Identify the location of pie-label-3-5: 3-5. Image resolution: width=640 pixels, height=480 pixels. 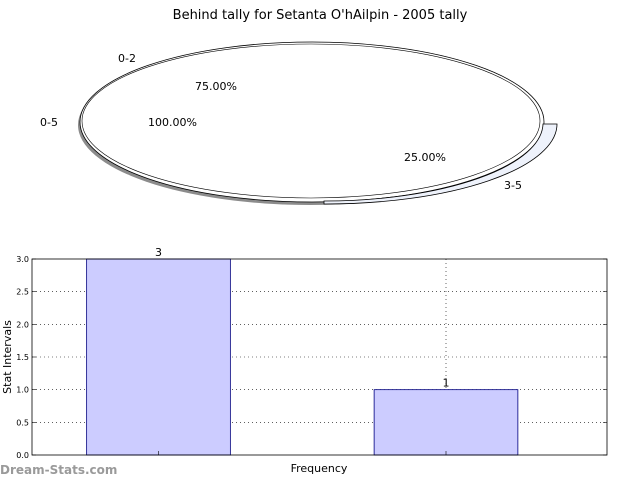
(513, 185).